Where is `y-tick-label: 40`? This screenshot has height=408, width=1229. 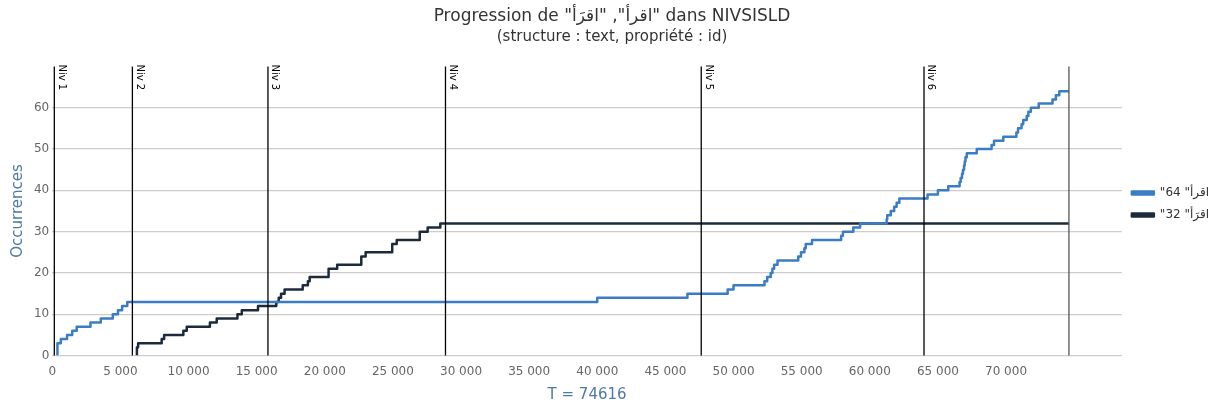 y-tick-label: 40 is located at coordinates (41, 189).